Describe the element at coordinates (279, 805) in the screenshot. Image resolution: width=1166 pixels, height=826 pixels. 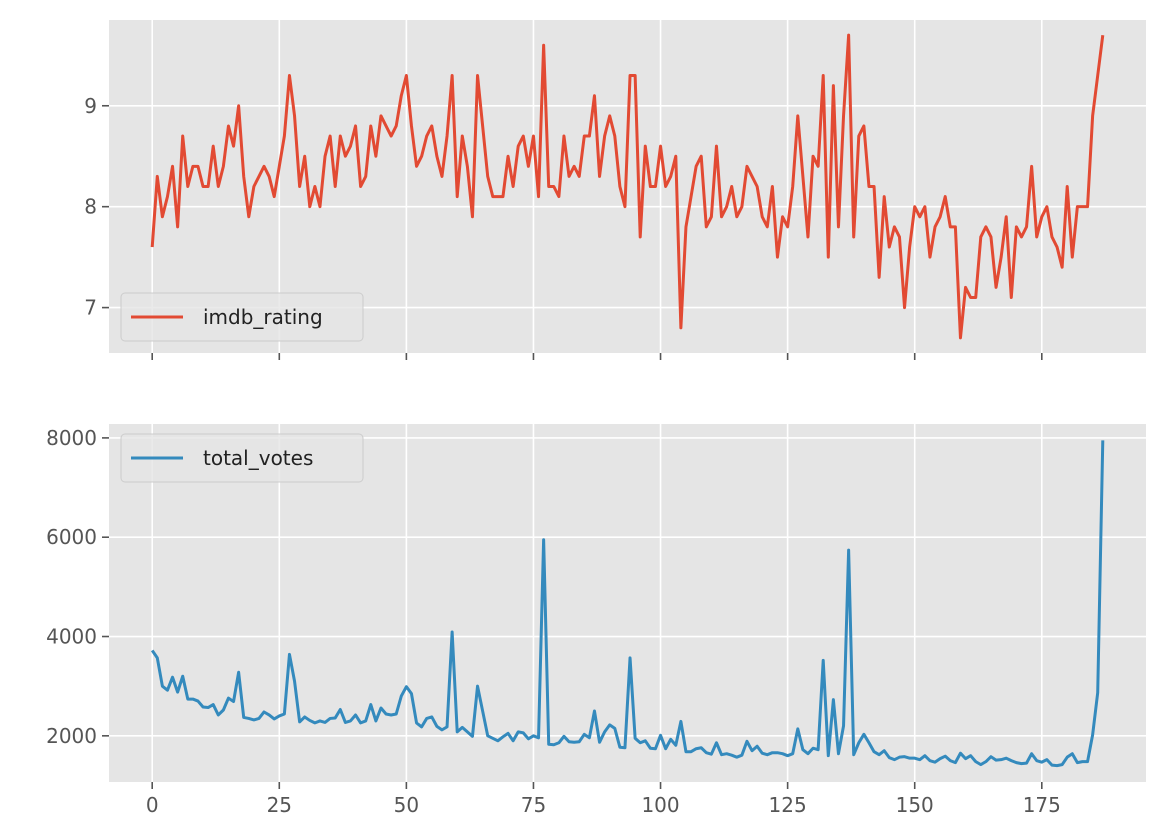
I see `x-tick-label: 25` at that location.